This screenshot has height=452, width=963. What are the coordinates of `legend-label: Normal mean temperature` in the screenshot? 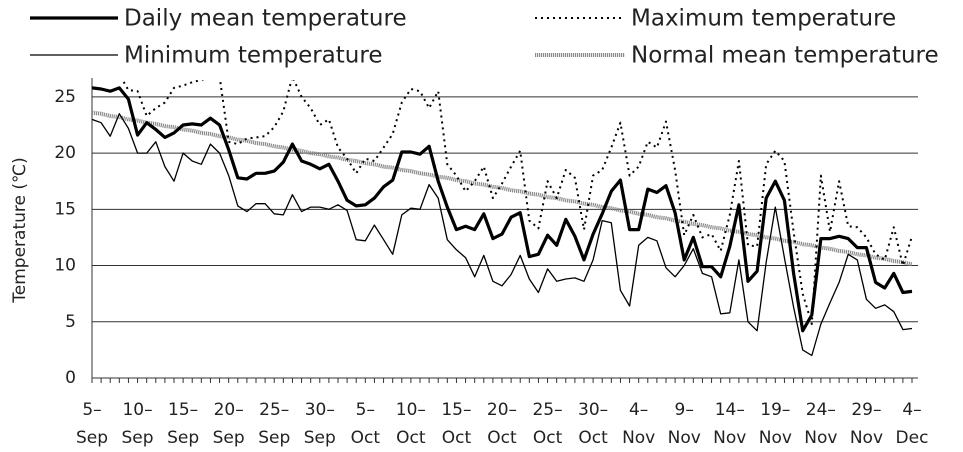 It's located at (785, 56).